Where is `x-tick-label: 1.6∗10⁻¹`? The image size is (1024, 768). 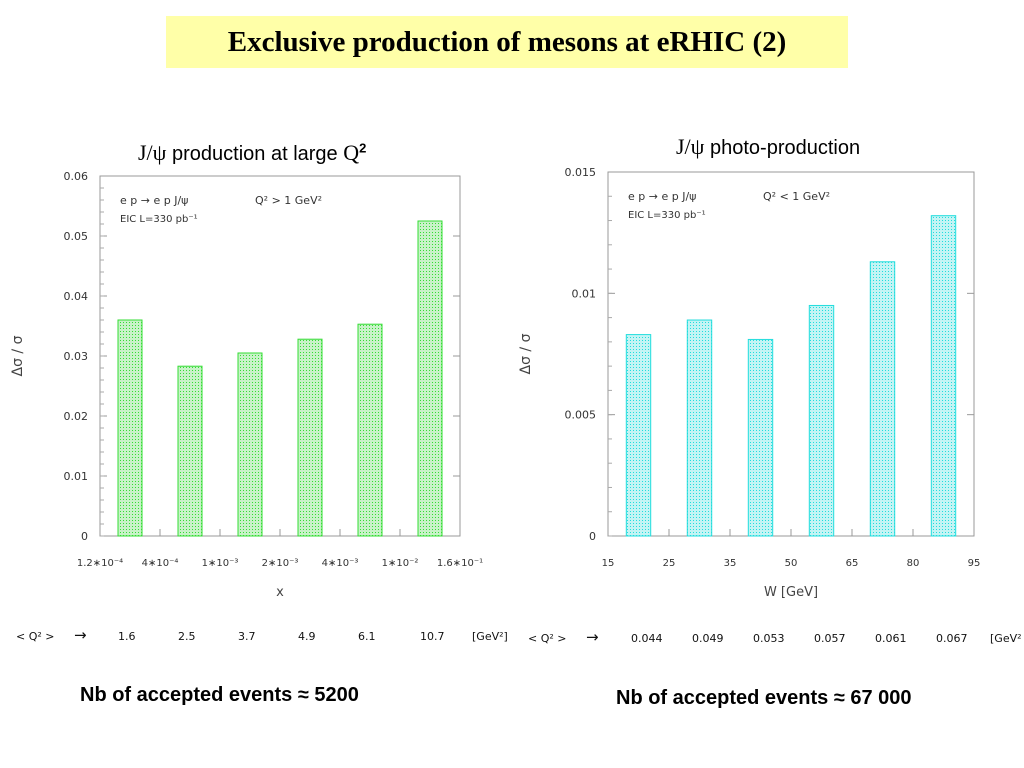 x-tick-label: 1.6∗10⁻¹ is located at coordinates (460, 563).